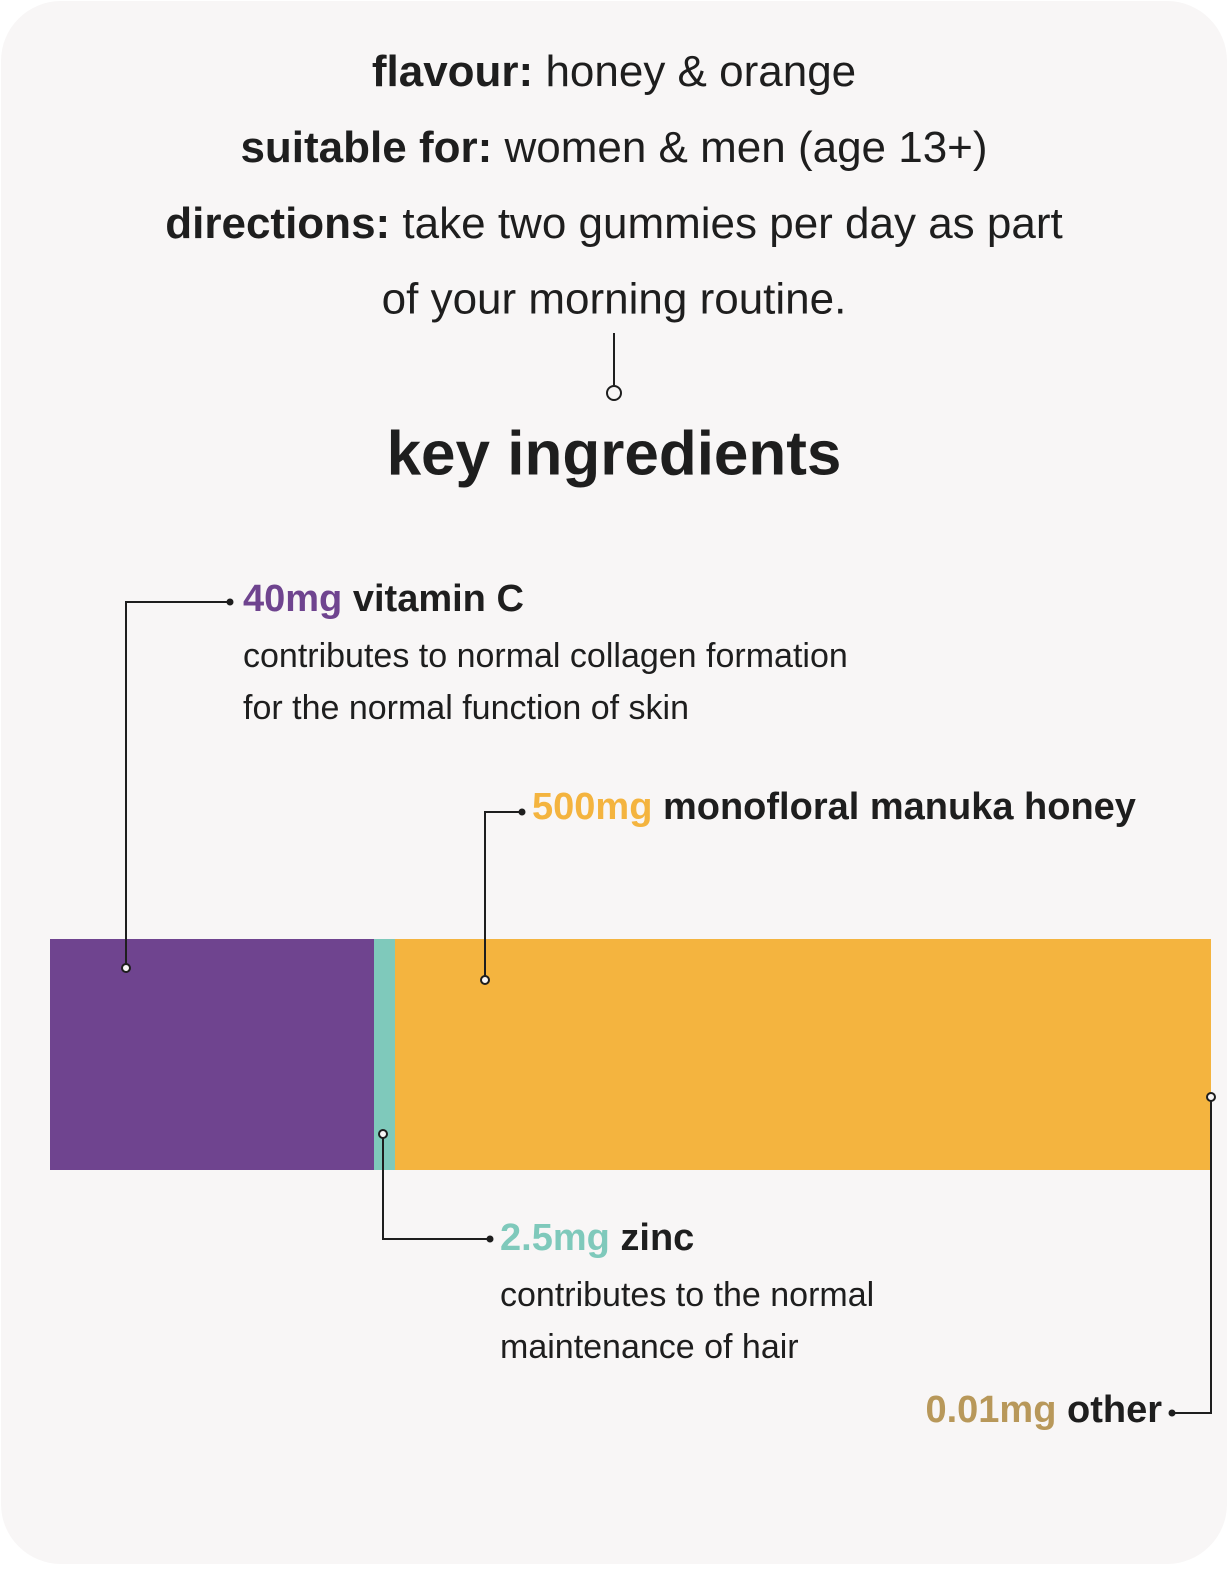 This screenshot has width=1228, height=1570. What do you see at coordinates (745, 147) in the screenshot?
I see `detail-text: women & men (age 13+)` at bounding box center [745, 147].